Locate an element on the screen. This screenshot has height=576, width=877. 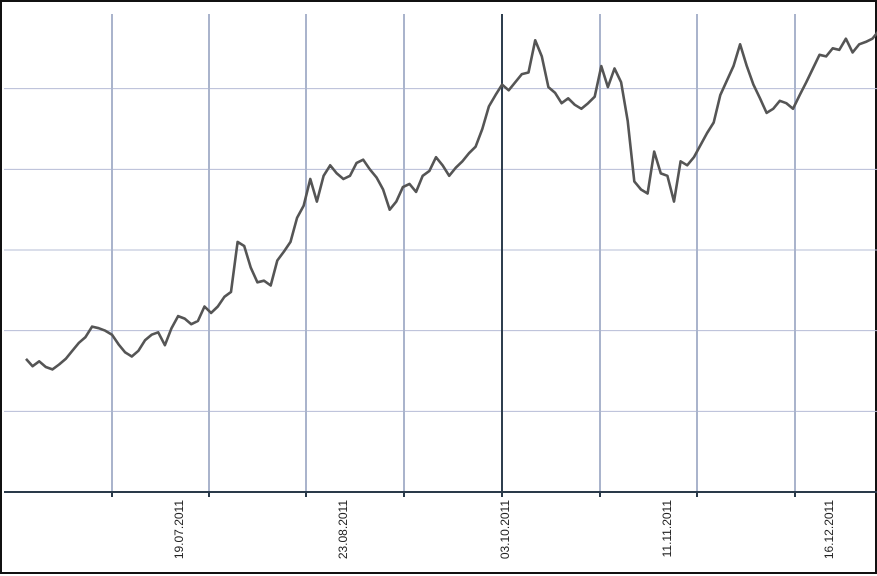
x-tick-label: 11.11.2011 is located at coordinates (667, 529).